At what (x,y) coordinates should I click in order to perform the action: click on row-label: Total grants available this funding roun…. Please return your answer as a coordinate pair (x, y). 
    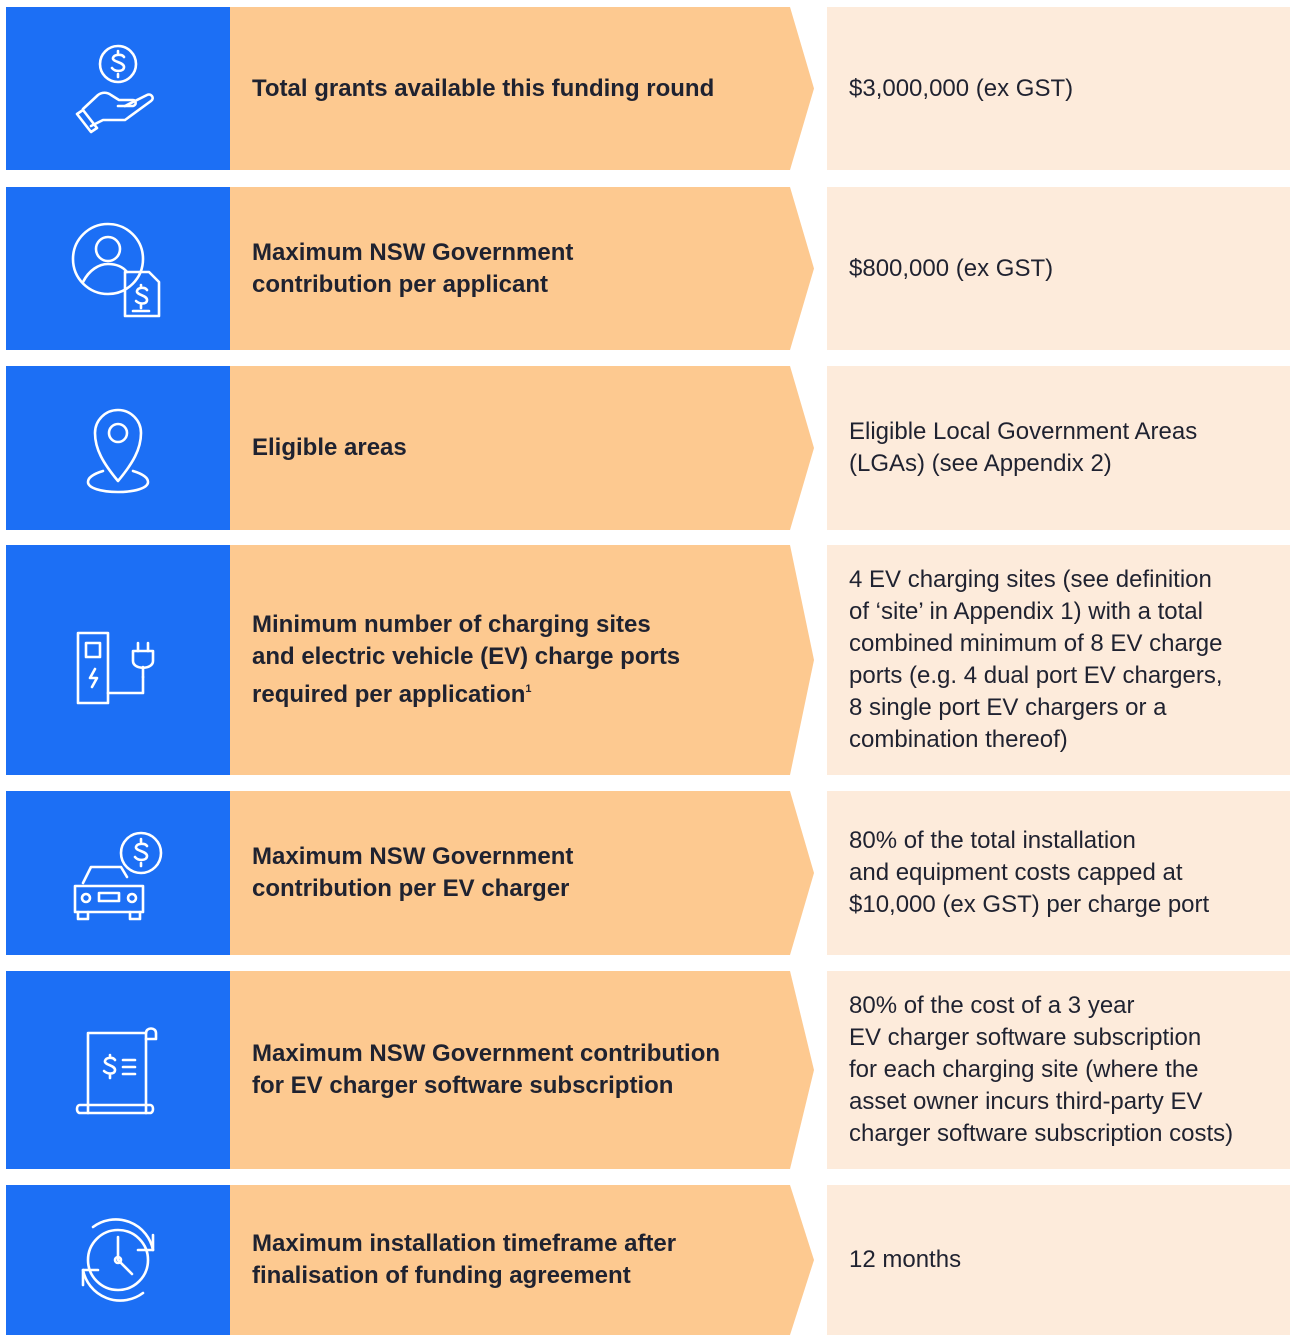
    Looking at the image, I should click on (522, 88).